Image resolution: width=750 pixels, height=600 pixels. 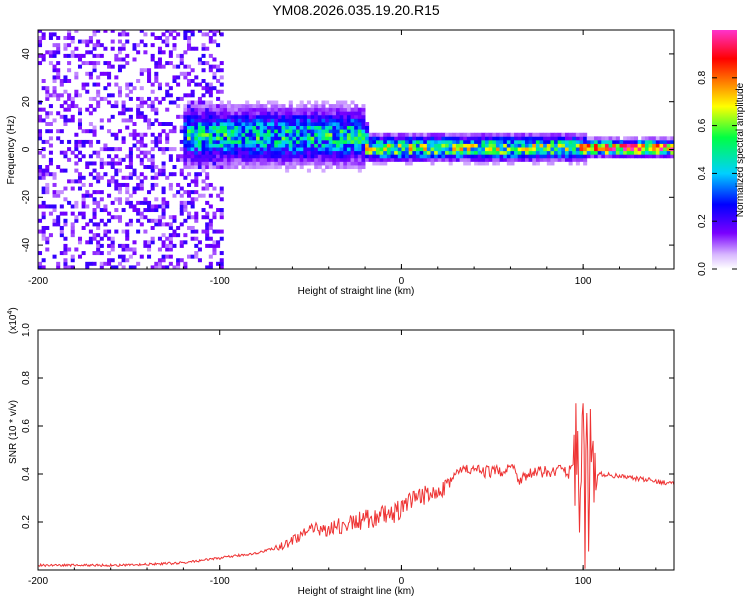 What do you see at coordinates (583, 281) in the screenshot?
I see `x-tick-label: 100` at bounding box center [583, 281].